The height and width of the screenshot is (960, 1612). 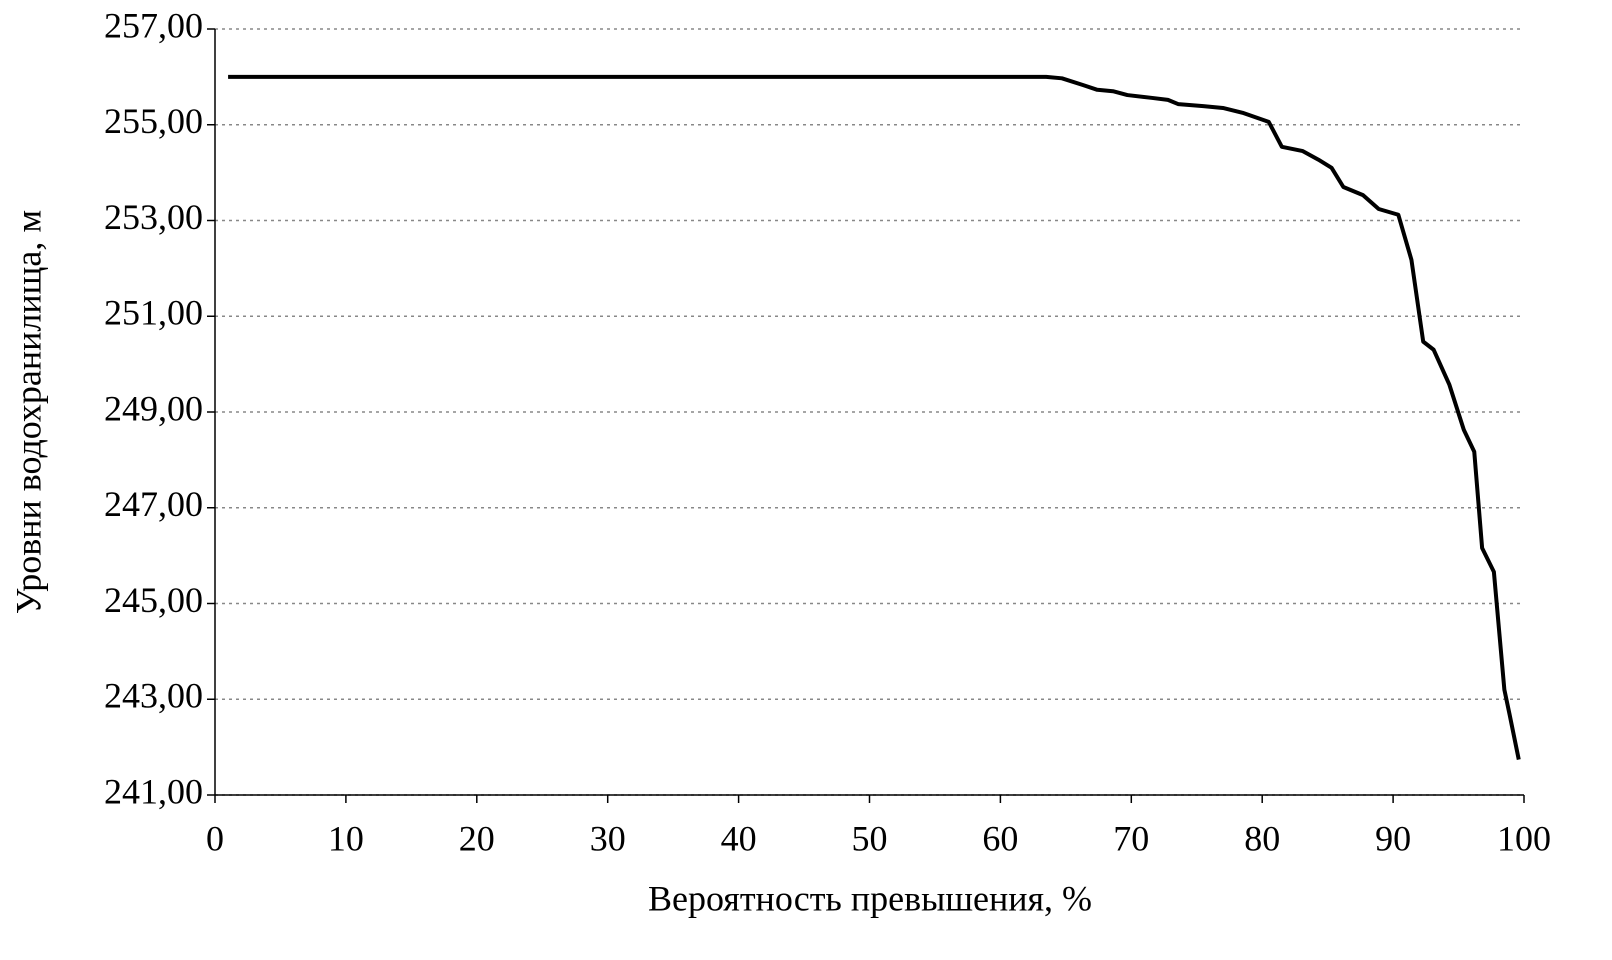 What do you see at coordinates (1524, 838) in the screenshot?
I see `x-tick-label: 100` at bounding box center [1524, 838].